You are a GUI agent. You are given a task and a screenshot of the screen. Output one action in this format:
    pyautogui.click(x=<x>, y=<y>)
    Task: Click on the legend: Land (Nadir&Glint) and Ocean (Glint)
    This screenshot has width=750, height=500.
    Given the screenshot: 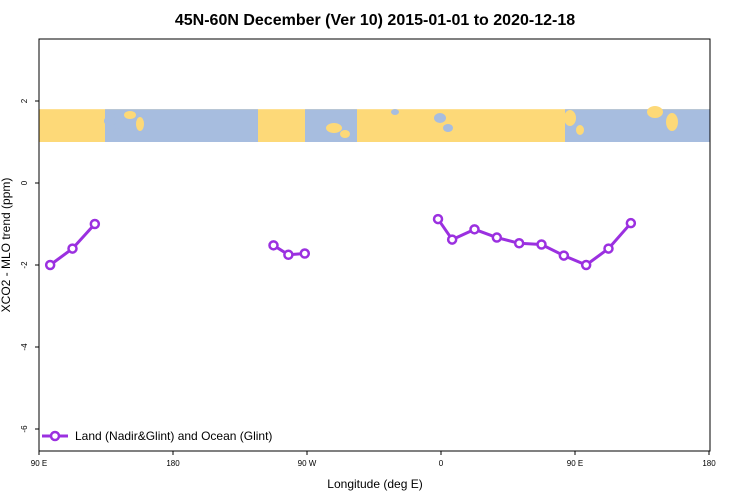 What is the action you would take?
    pyautogui.click(x=157, y=436)
    